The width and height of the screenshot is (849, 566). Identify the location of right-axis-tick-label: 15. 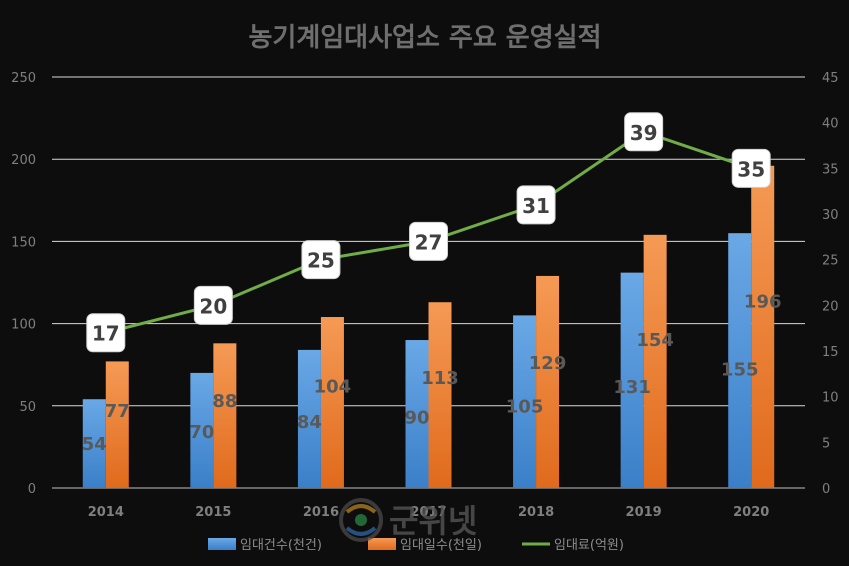
(830, 352).